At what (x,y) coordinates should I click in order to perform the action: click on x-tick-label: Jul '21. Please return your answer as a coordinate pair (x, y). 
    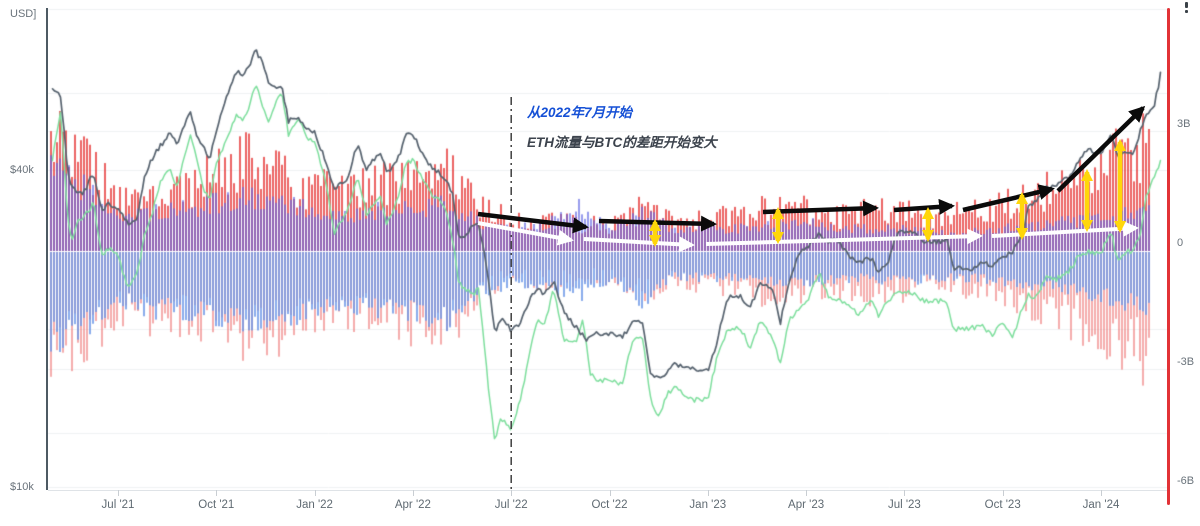
    Looking at the image, I should click on (118, 505).